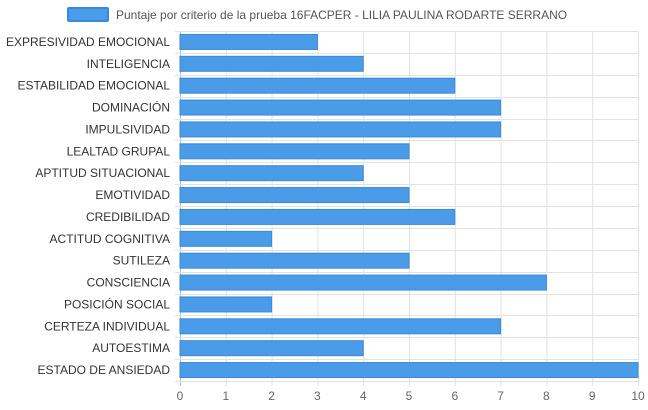  Describe the element at coordinates (131, 348) in the screenshot. I see `category-label: AUTOESTIMA` at that location.